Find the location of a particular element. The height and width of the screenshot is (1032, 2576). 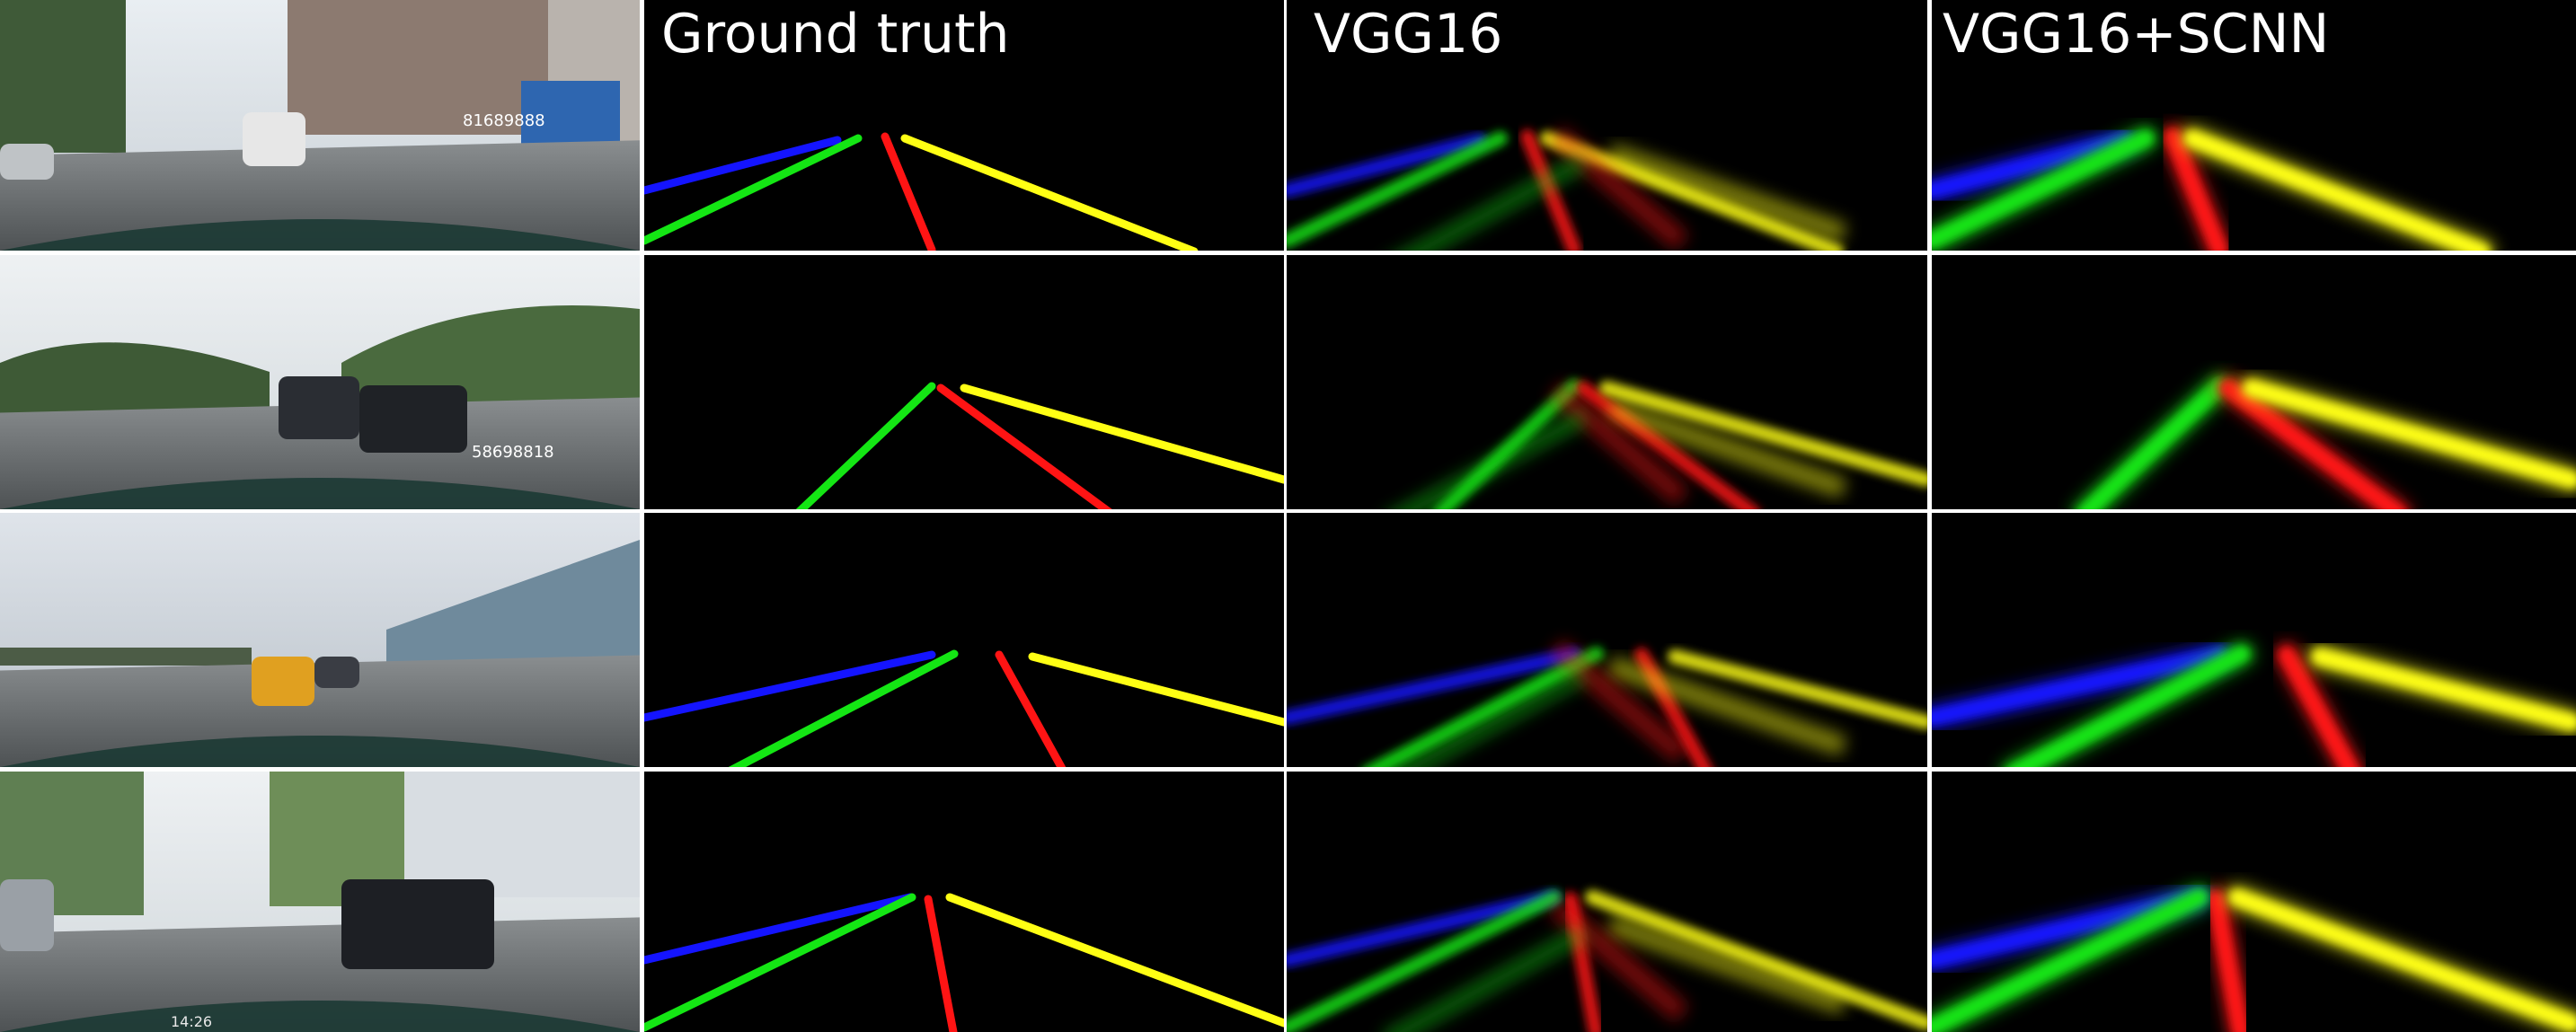

photo-sign-text: 14:26 is located at coordinates (191, 1021).